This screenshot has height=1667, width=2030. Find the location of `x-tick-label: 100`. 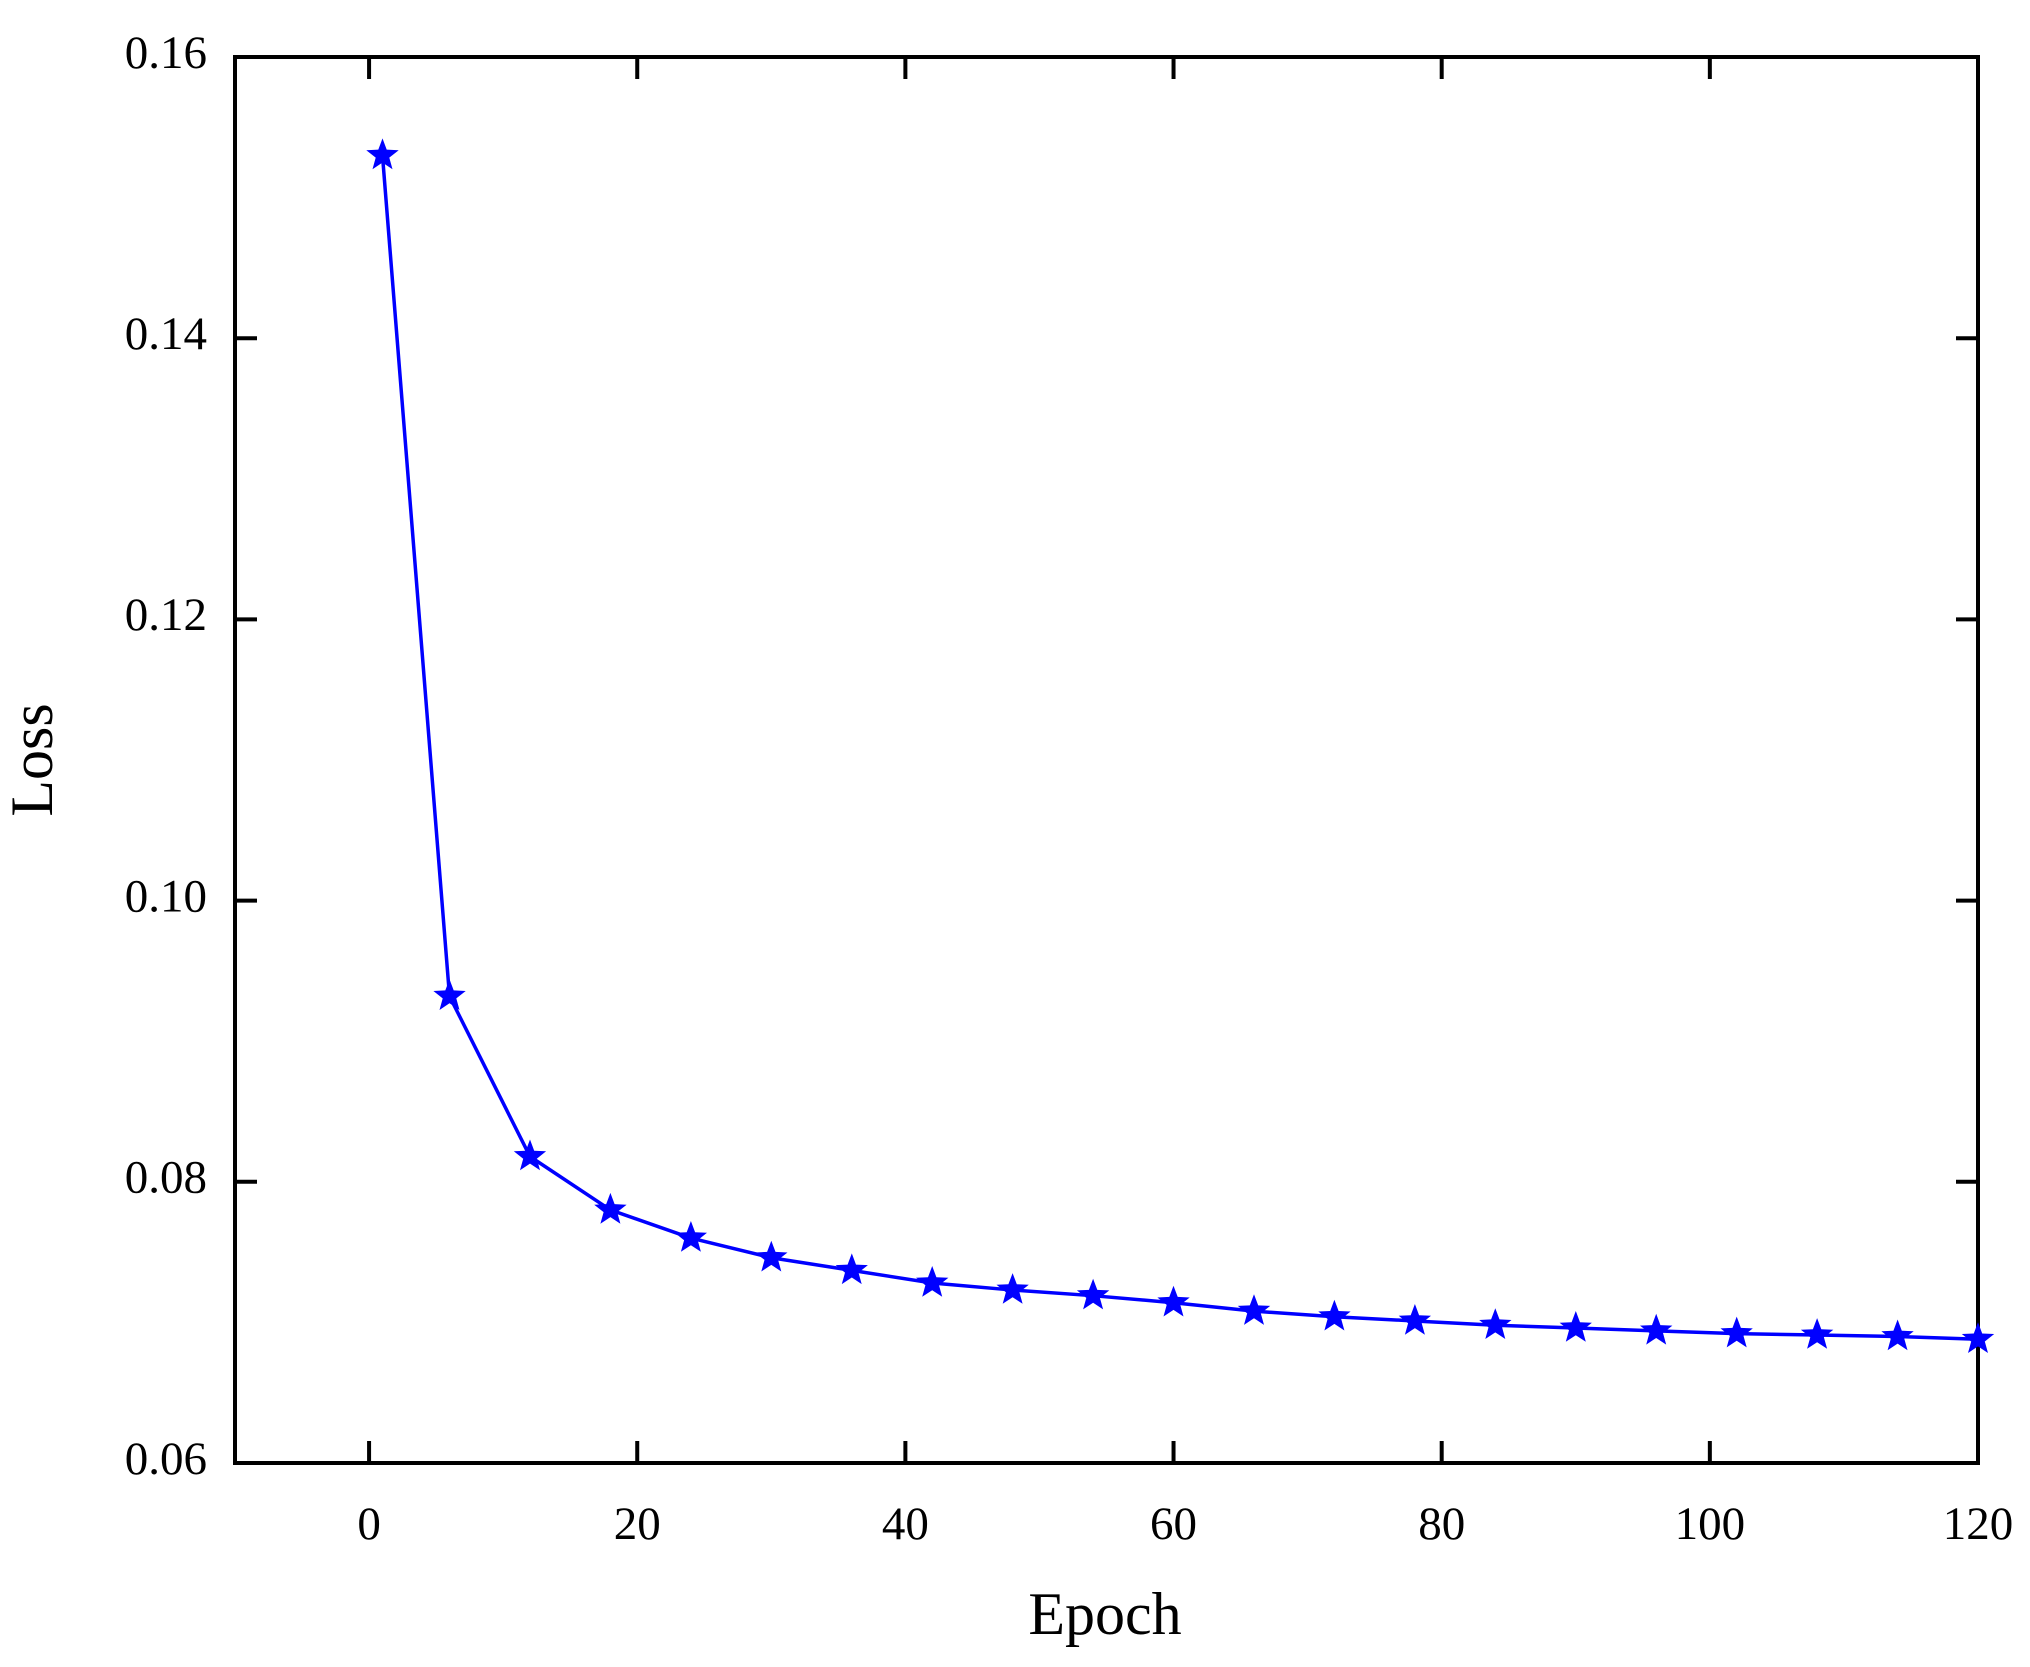

x-tick-label: 100 is located at coordinates (1710, 1524).